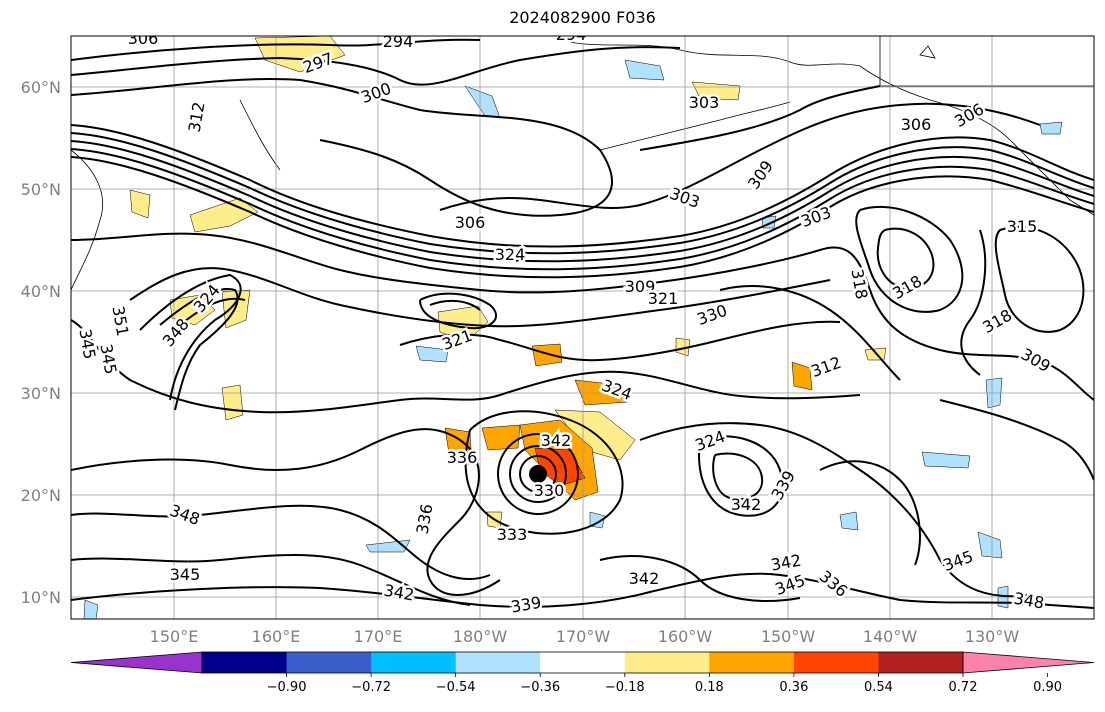  What do you see at coordinates (41, 189) in the screenshot?
I see `lat-label: 50°N` at bounding box center [41, 189].